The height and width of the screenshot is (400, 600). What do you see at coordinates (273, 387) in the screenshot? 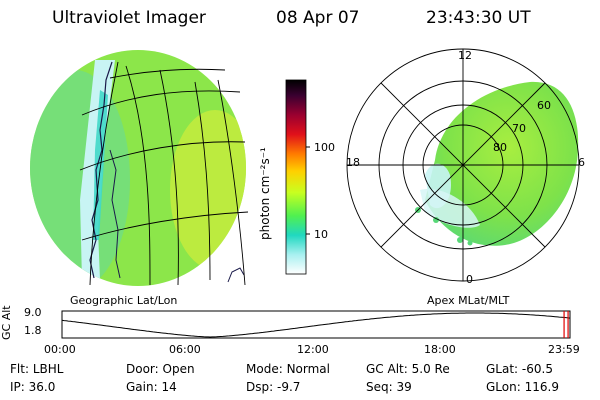
I see `info-dsp: Dsp: -9.7` at bounding box center [273, 387].